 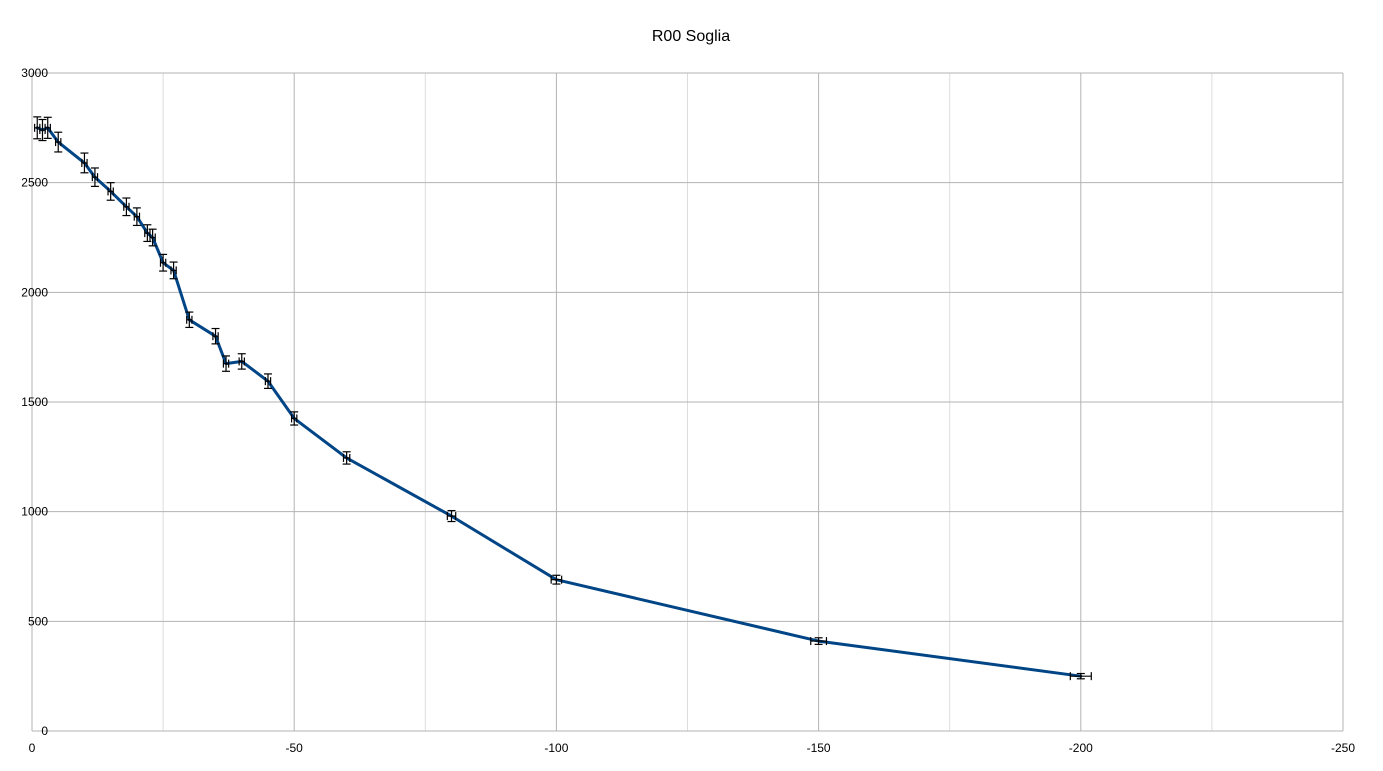 What do you see at coordinates (556, 748) in the screenshot?
I see `x-tick-label: -100` at bounding box center [556, 748].